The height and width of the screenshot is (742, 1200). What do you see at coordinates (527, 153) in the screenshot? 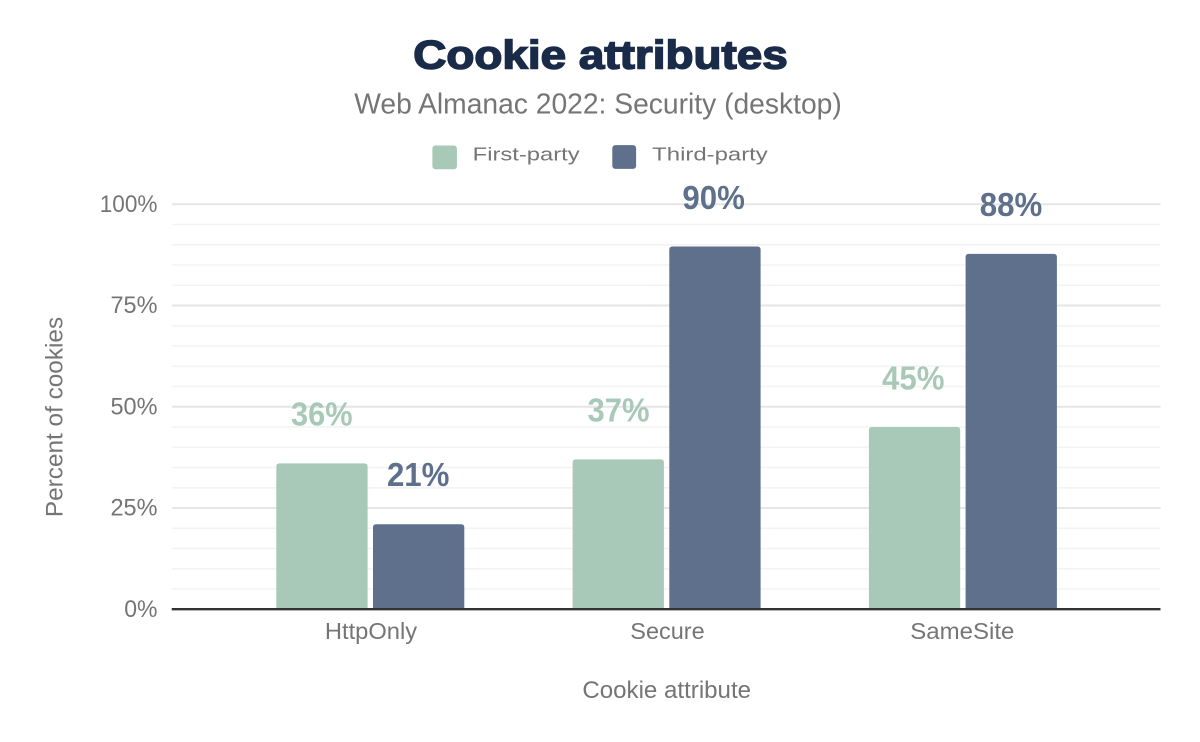
I see `svg-text: First-party` at bounding box center [527, 153].